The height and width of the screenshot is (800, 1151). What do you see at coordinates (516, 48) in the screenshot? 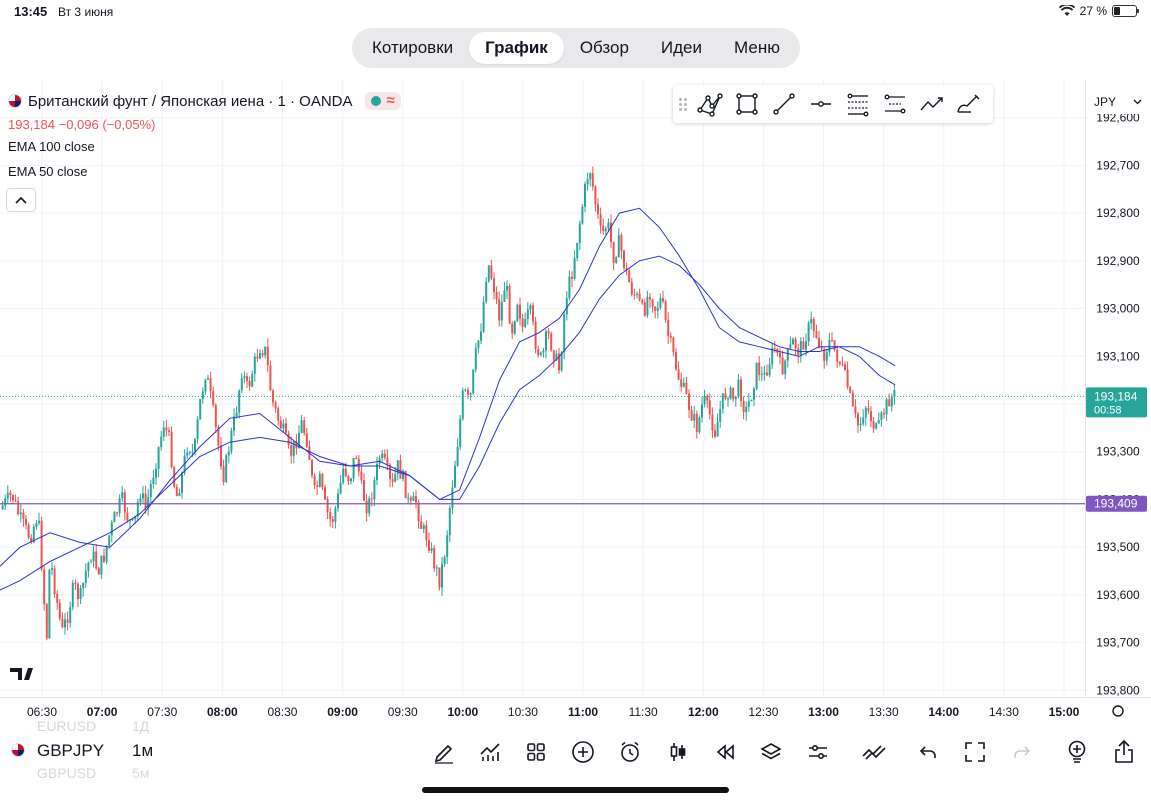
I see `tab-chart: График` at bounding box center [516, 48].